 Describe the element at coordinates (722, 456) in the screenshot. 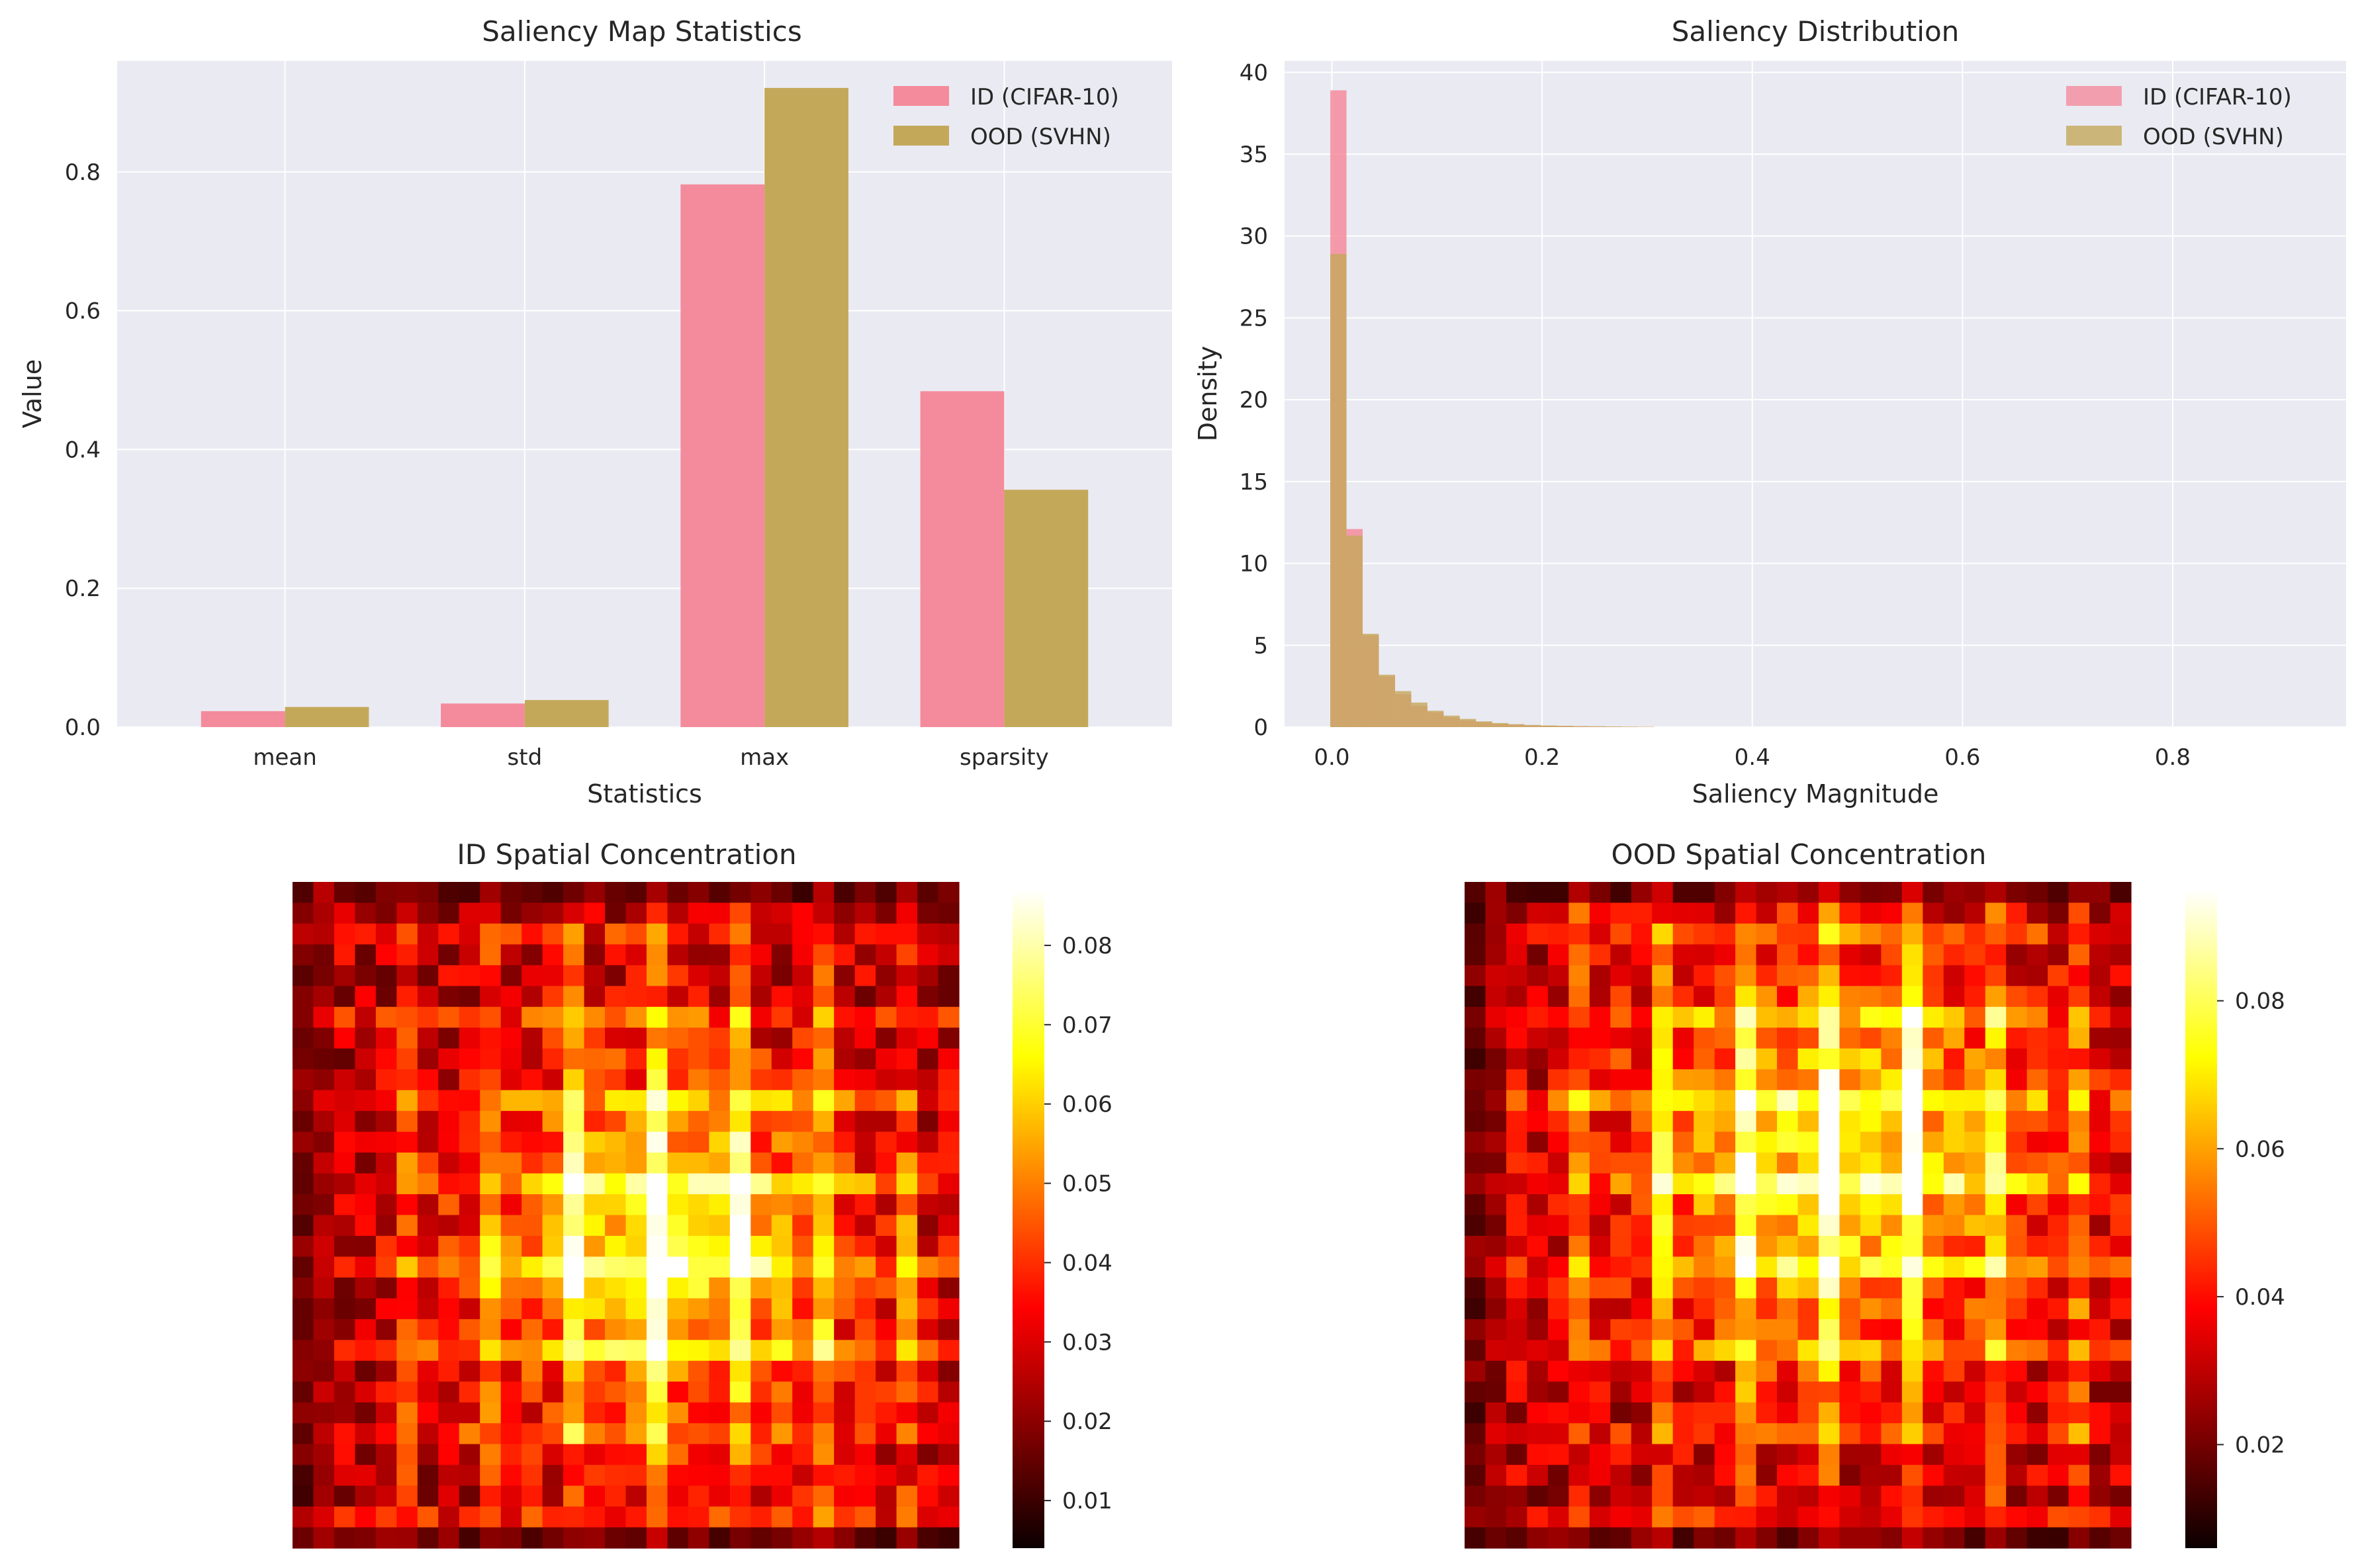

I see `stats-bar-id-max` at that location.